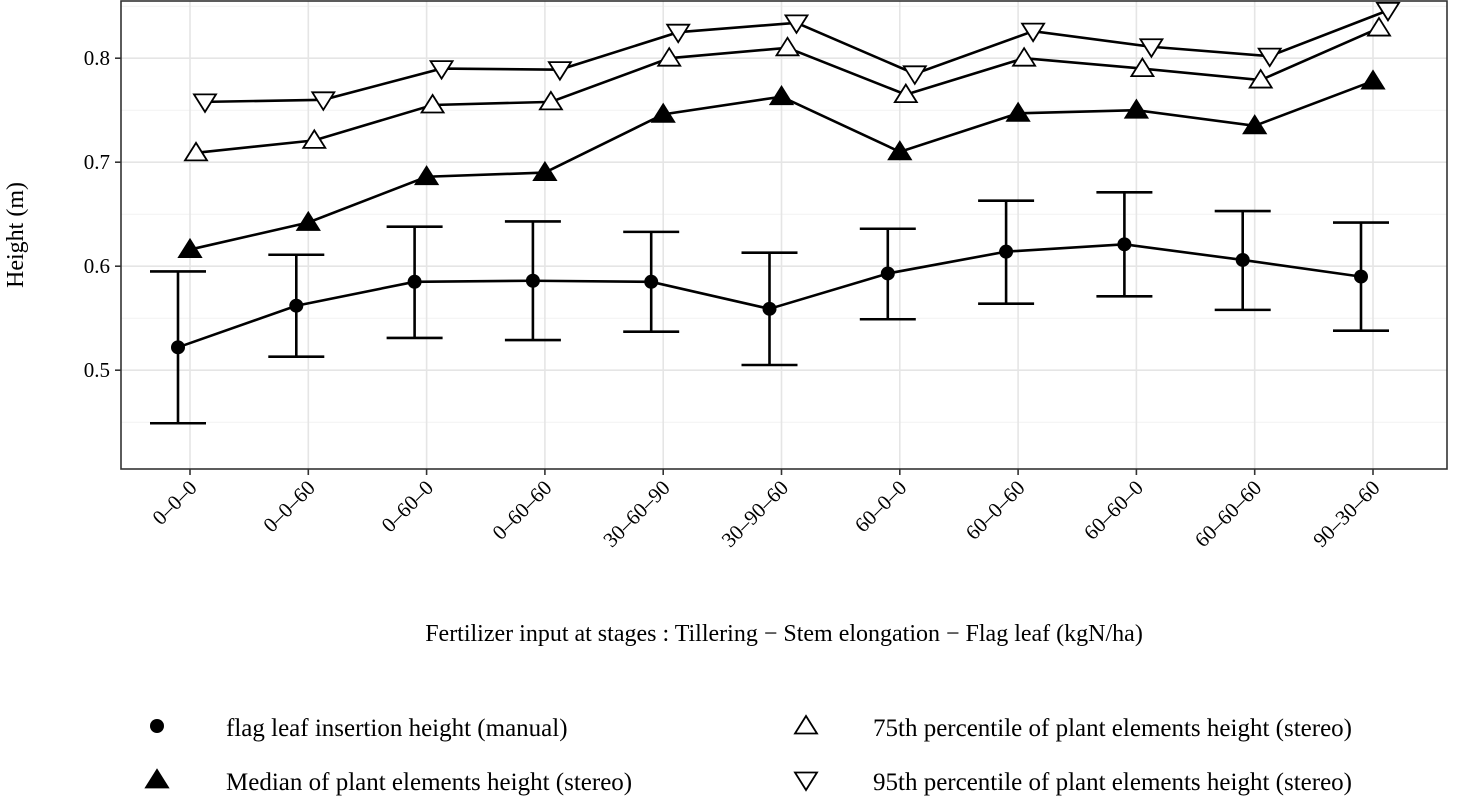 Image resolution: width=1476 pixels, height=799 pixels. I want to click on legend-label: Median of plant elements height (stereo), so click(429, 782).